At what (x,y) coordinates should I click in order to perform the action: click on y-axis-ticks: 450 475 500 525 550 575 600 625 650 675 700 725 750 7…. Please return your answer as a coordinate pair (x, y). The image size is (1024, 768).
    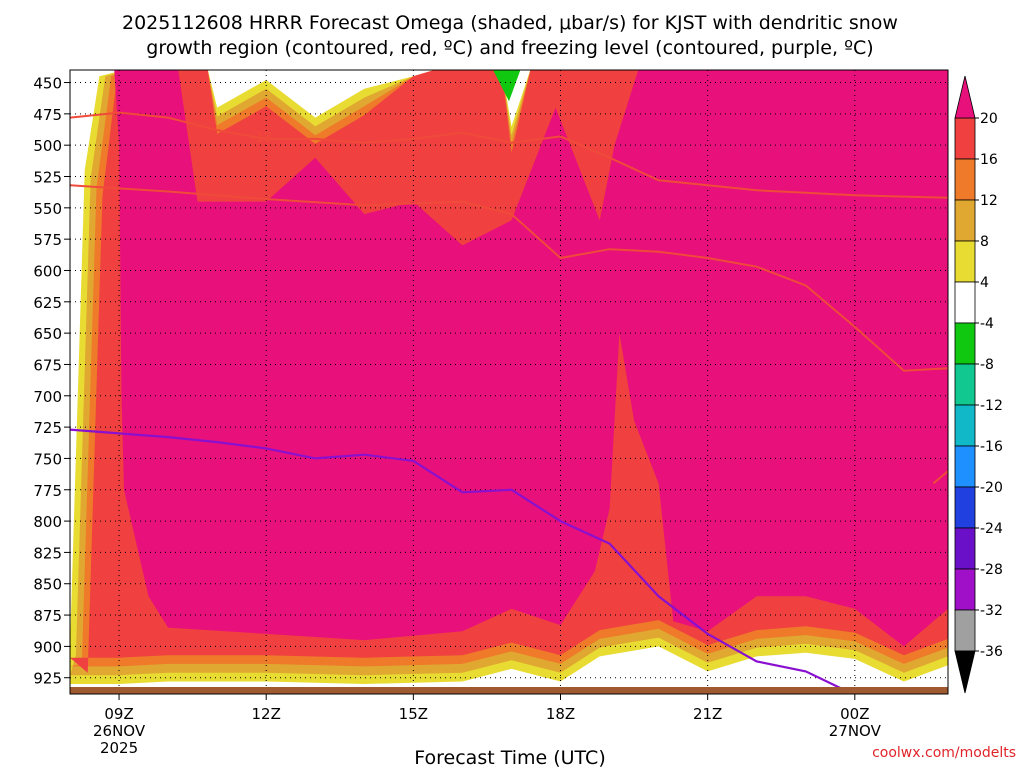
    Looking at the image, I should click on (51, 381).